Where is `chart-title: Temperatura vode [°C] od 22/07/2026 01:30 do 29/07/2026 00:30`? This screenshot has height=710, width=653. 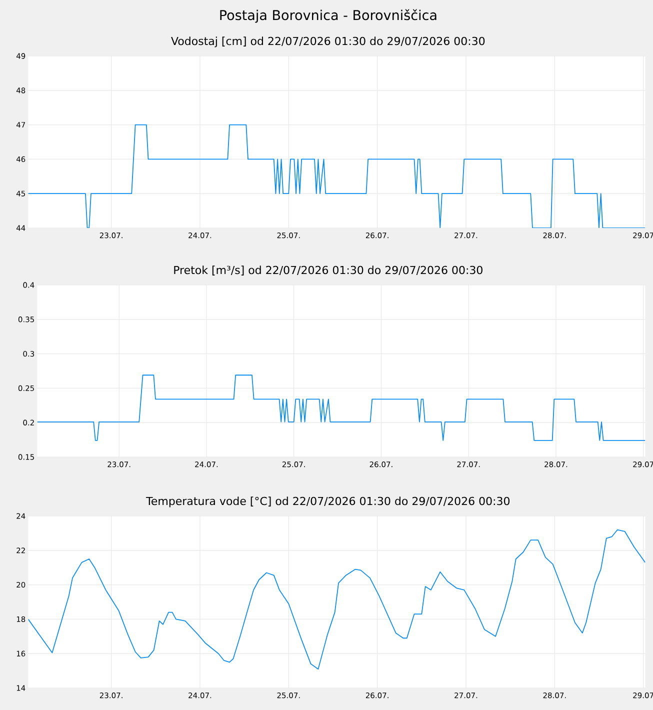
chart-title: Temperatura vode [°C] od 22/07/2026 01:30 do 29/07/2026 00:30 is located at coordinates (328, 502).